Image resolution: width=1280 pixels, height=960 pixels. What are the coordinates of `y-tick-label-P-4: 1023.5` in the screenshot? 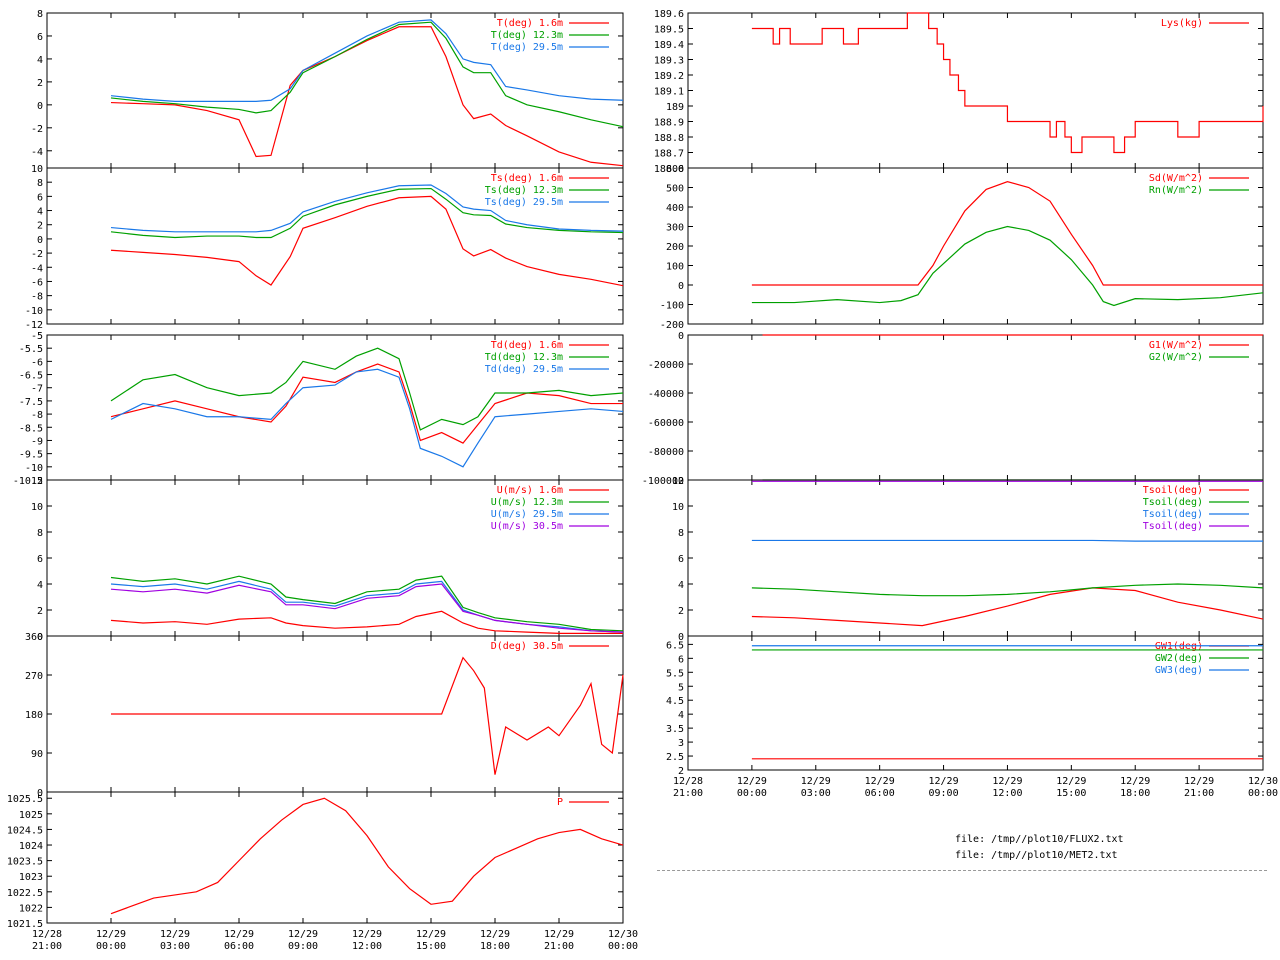 It's located at (25, 862).